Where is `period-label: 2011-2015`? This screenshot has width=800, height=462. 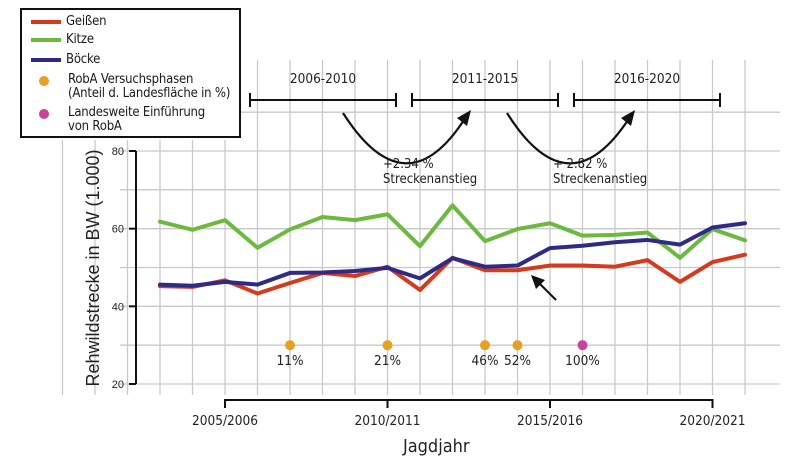
period-label: 2011-2015 is located at coordinates (485, 79).